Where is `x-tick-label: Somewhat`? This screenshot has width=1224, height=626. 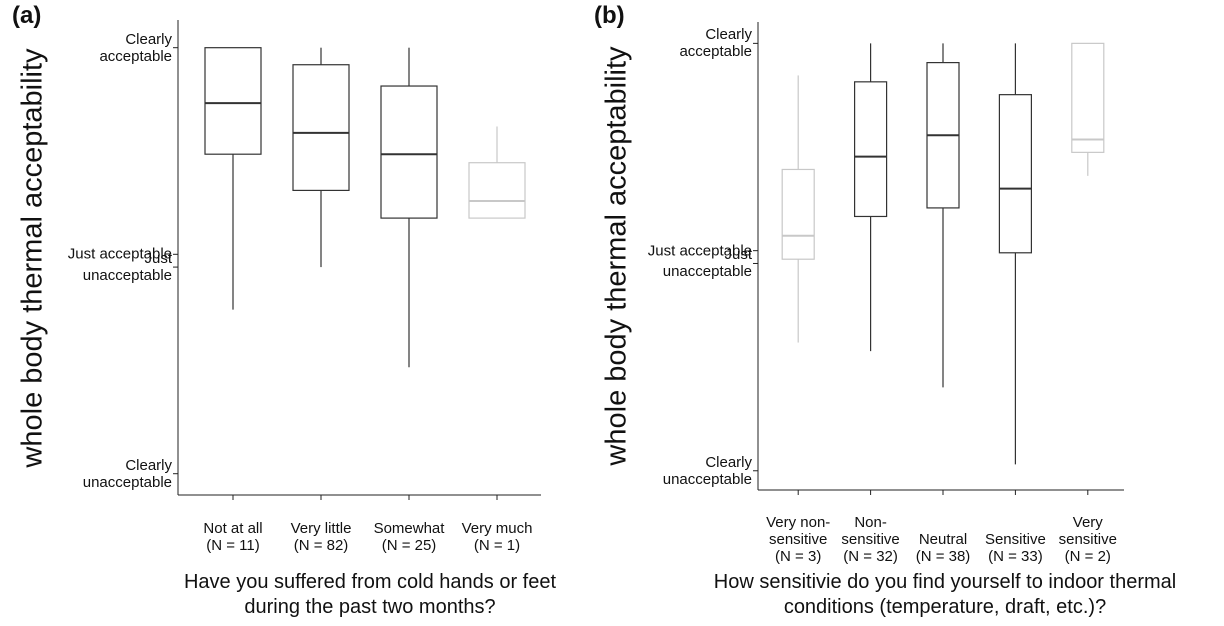 x-tick-label: Somewhat is located at coordinates (409, 528).